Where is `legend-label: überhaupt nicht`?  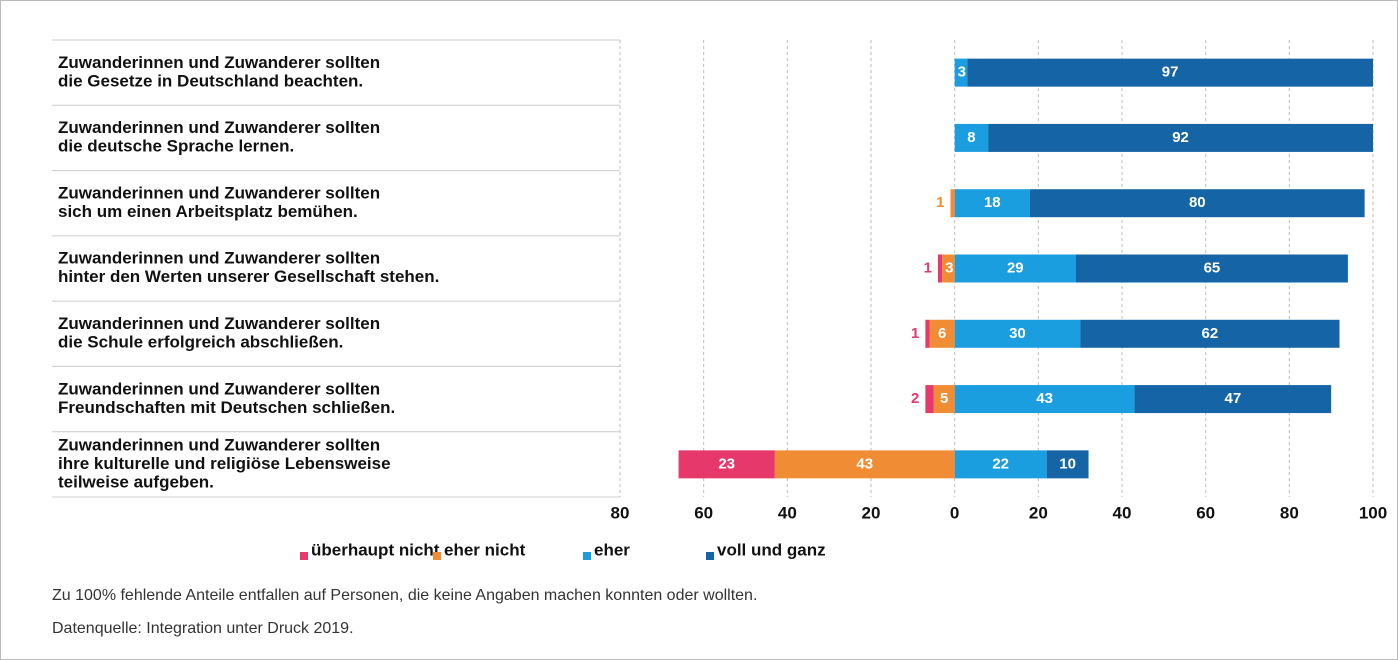
legend-label: überhaupt nicht is located at coordinates (375, 549).